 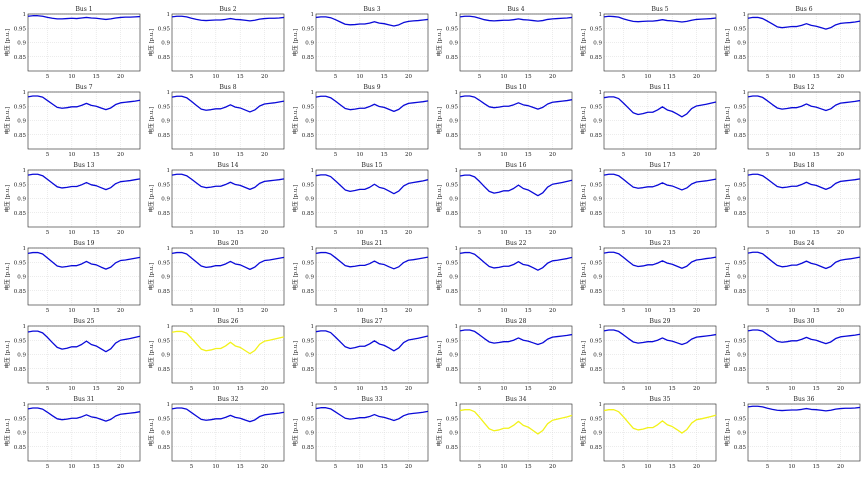 I want to click on chart-panel: 5 10 15 20 0.85 0.9 0.95 1 Bus 12 电压 [p.u.], so click(x=794, y=122).